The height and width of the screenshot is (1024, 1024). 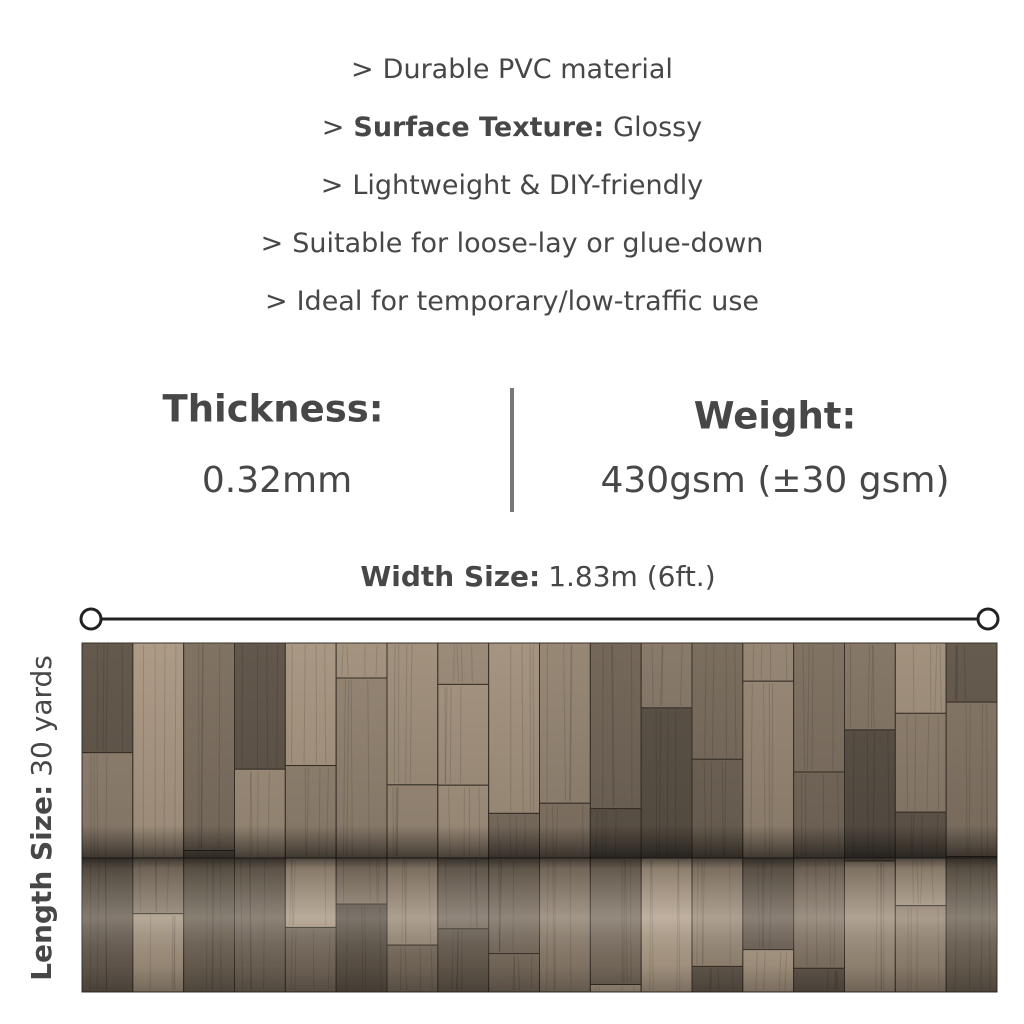 I want to click on feature-text: Ideal for temporary/low-traffic use, so click(x=528, y=301).